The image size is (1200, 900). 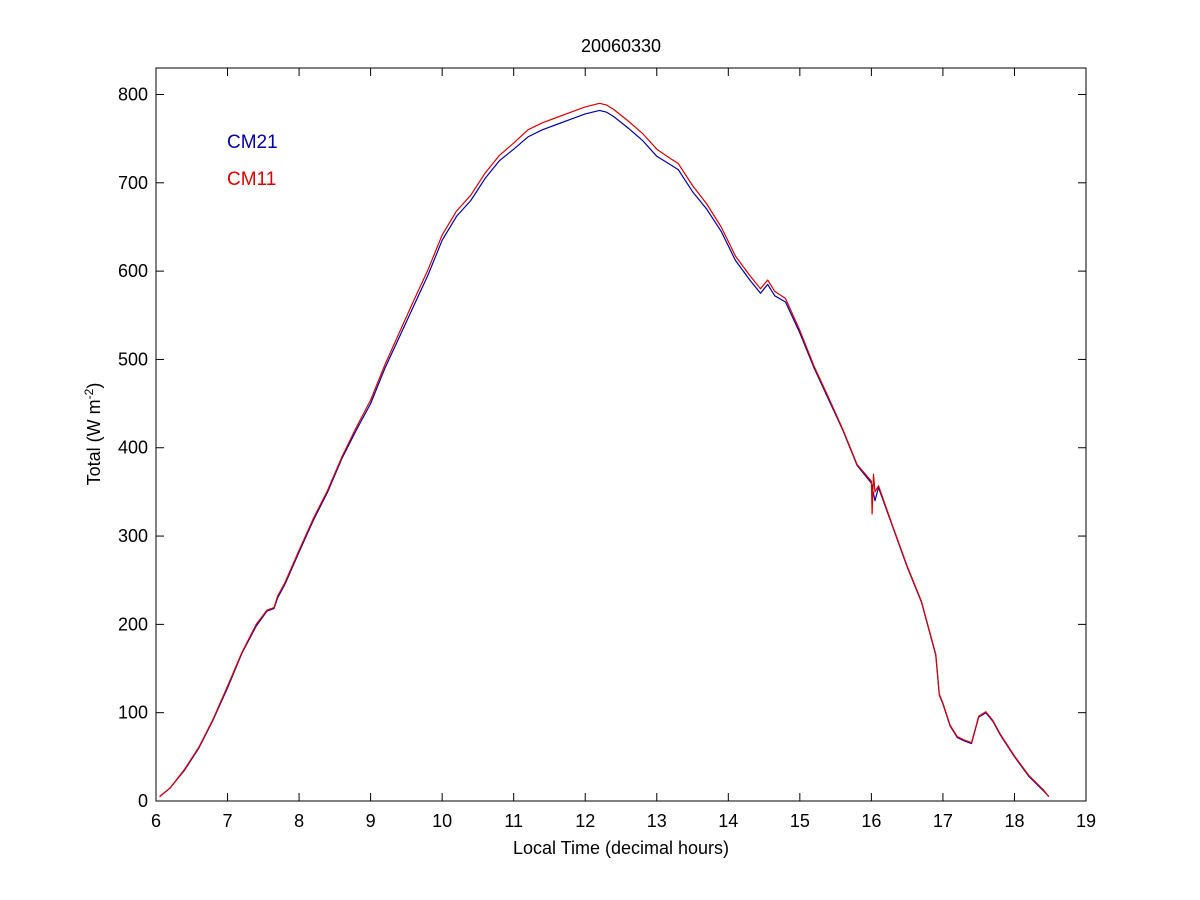 What do you see at coordinates (621, 46) in the screenshot?
I see `chart-title: 20060330` at bounding box center [621, 46].